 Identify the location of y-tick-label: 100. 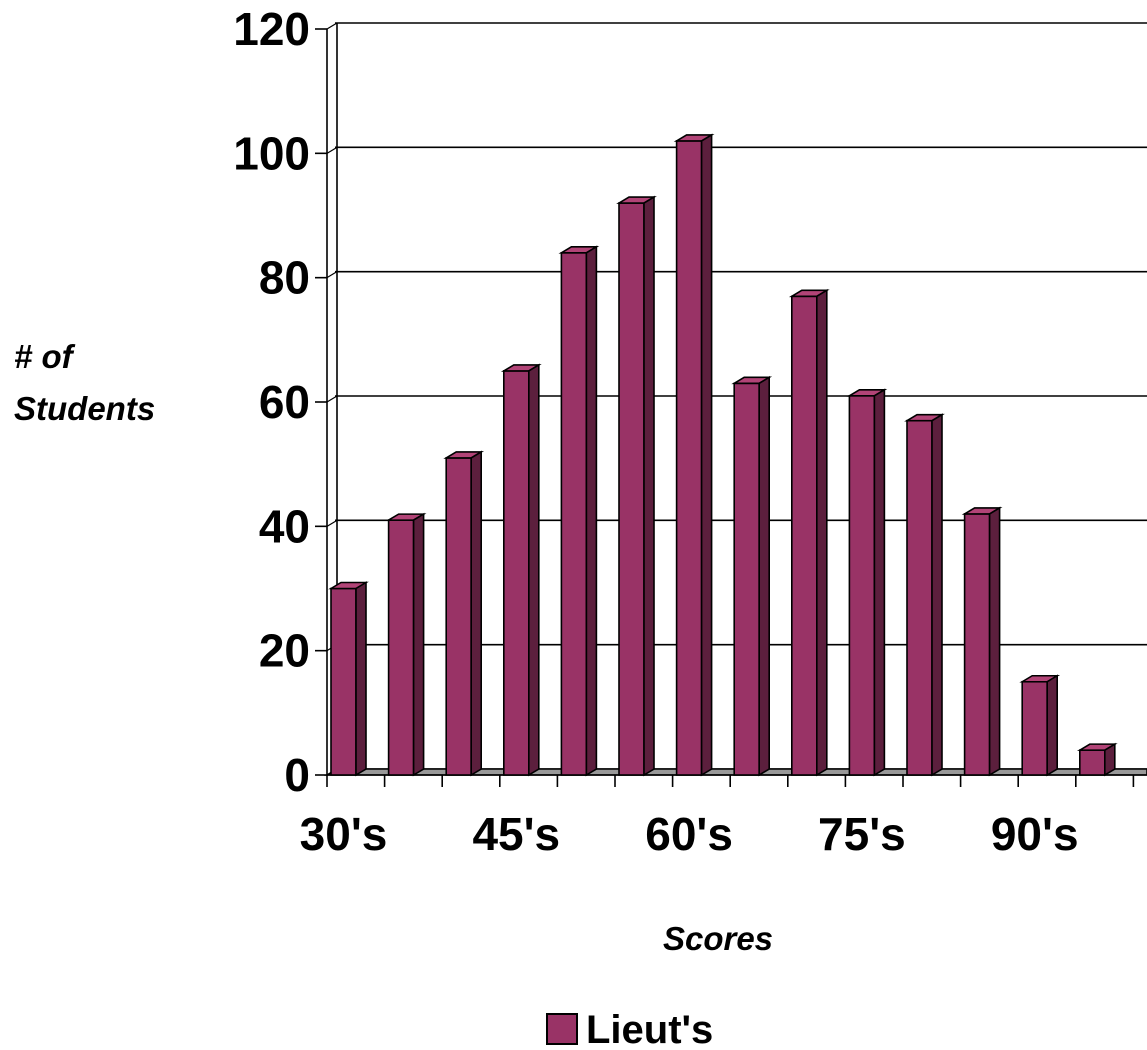
(271, 153).